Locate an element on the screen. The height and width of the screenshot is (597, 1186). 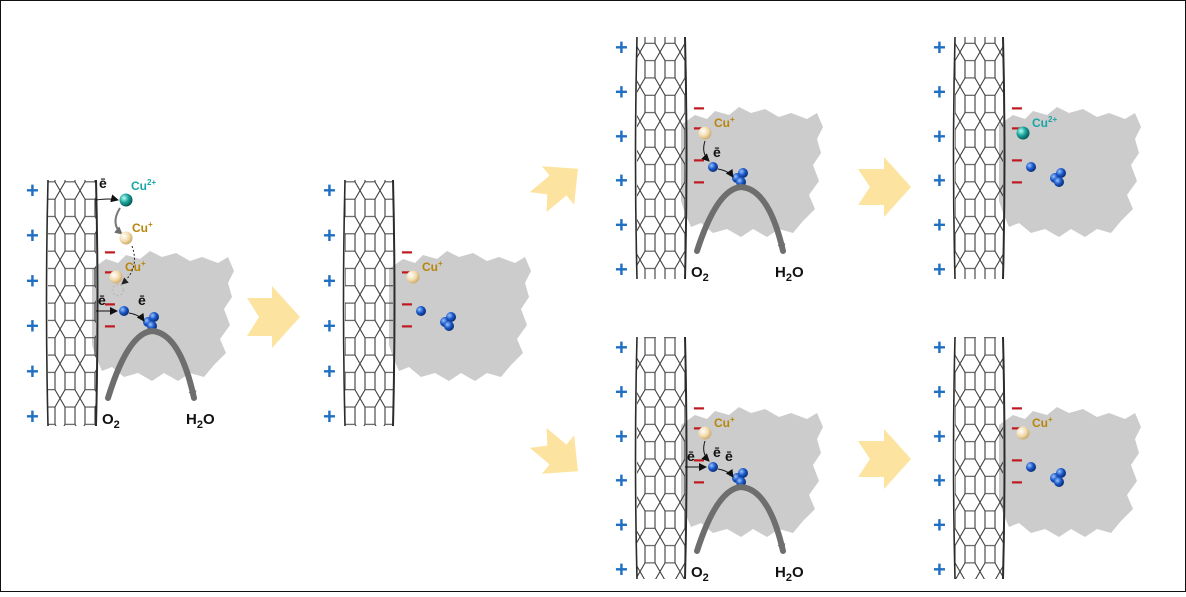
step-arrow-2-to-top is located at coordinates (553, 189).